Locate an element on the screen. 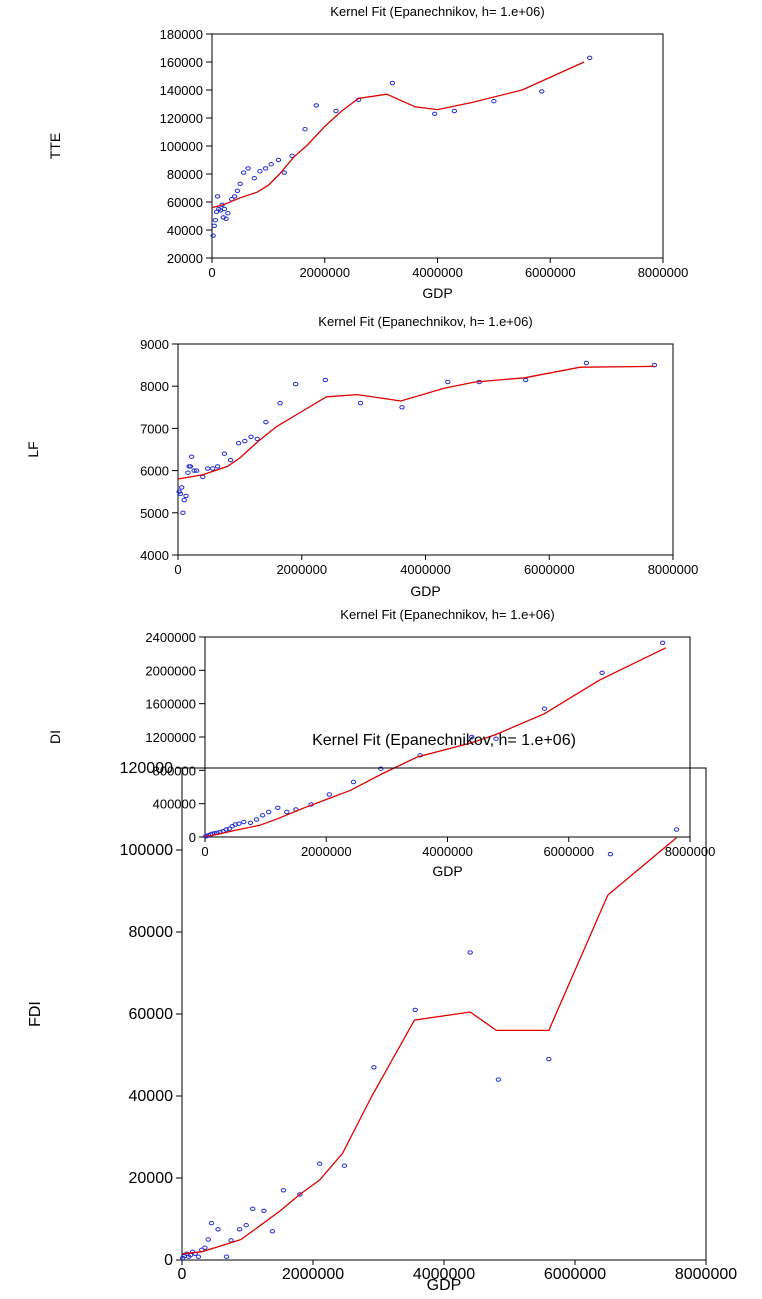 The width and height of the screenshot is (762, 1299). y-tick-label: 2400000 is located at coordinates (170, 637).